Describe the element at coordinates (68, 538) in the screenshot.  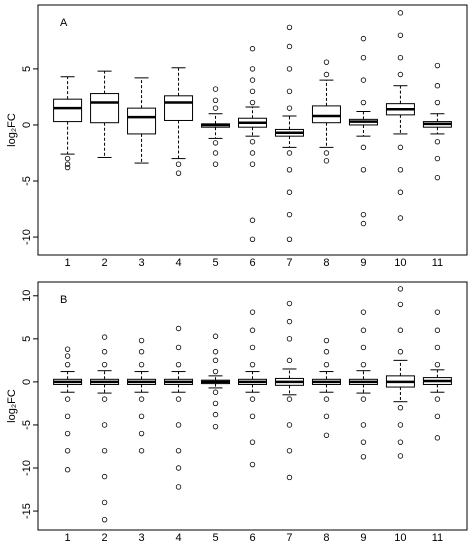
I see `x-tick-label: 1` at that location.